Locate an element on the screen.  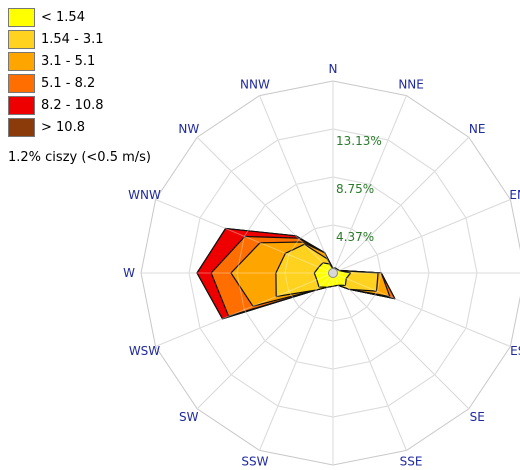
direction-label: ESE is located at coordinates (515, 351).